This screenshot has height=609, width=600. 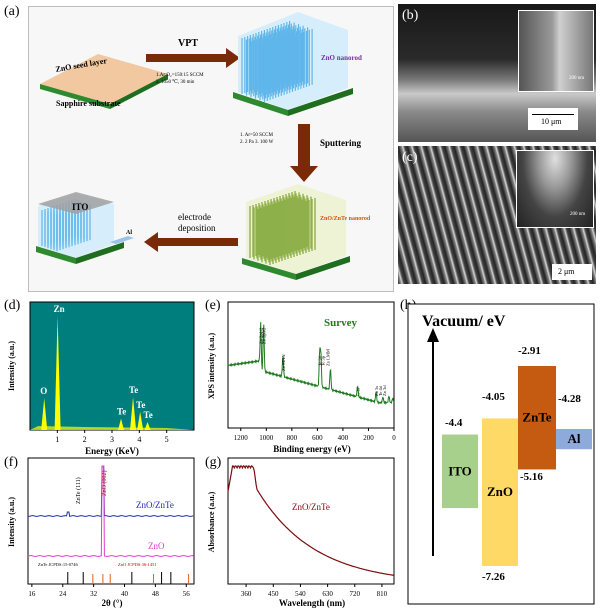 What do you see at coordinates (78, 490) in the screenshot?
I see `znte-111-annotation: ZnTe (111)` at bounding box center [78, 490].